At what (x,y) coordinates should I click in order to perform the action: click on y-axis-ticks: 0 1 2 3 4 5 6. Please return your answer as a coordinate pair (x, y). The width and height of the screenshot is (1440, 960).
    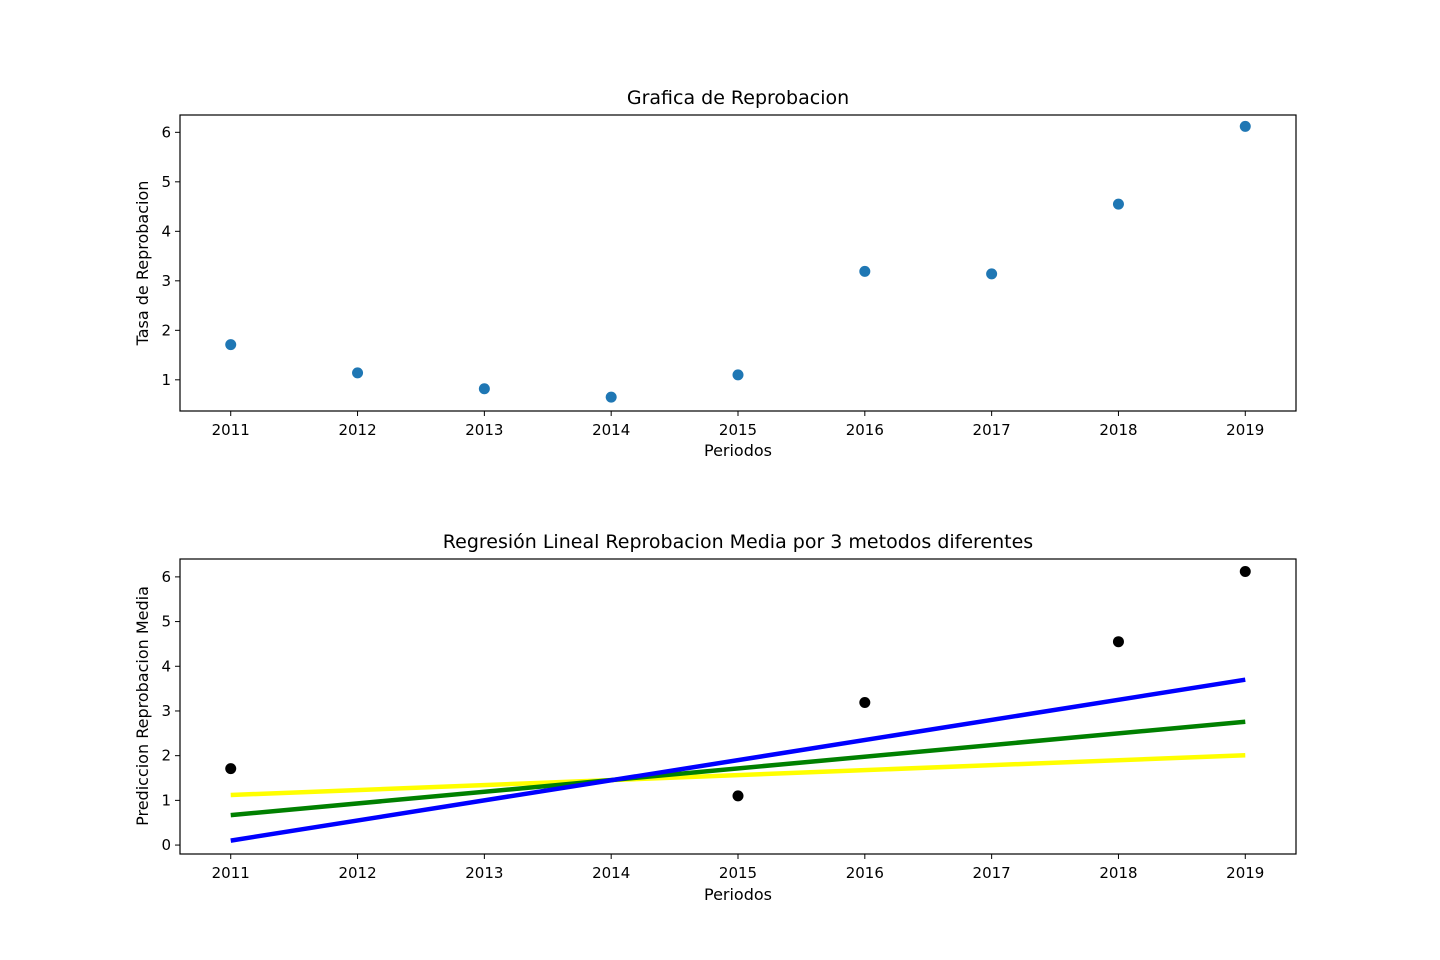
    Looking at the image, I should click on (170, 711).